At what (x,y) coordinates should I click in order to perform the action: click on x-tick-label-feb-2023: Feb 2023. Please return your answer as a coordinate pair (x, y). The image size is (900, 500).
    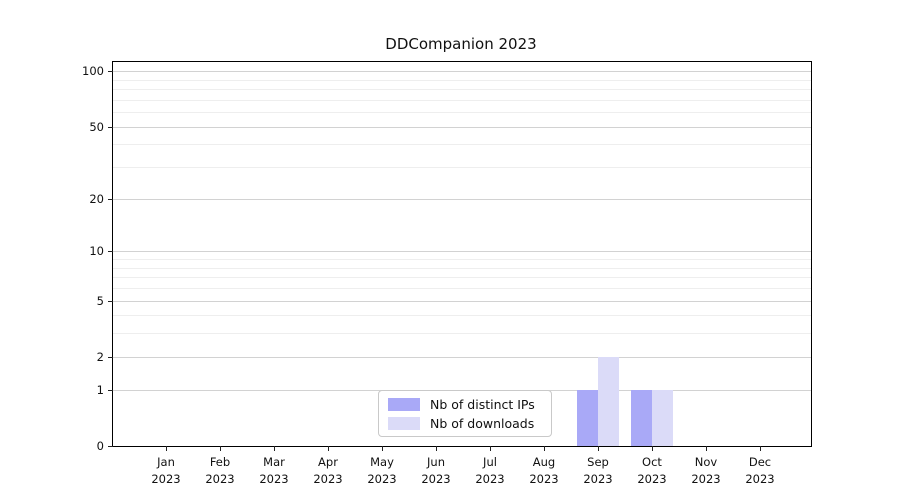
    Looking at the image, I should click on (220, 471).